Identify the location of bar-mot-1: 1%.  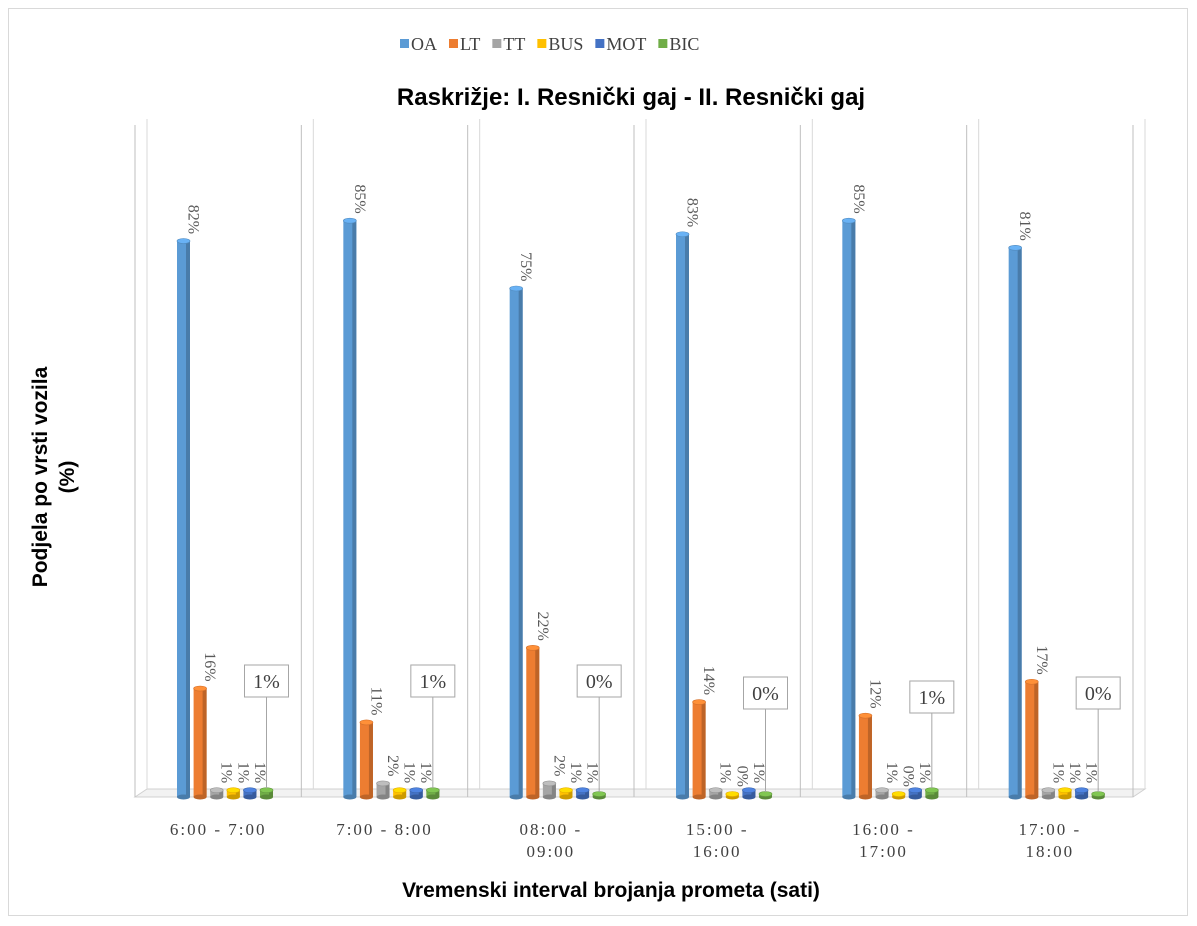
(421, 781).